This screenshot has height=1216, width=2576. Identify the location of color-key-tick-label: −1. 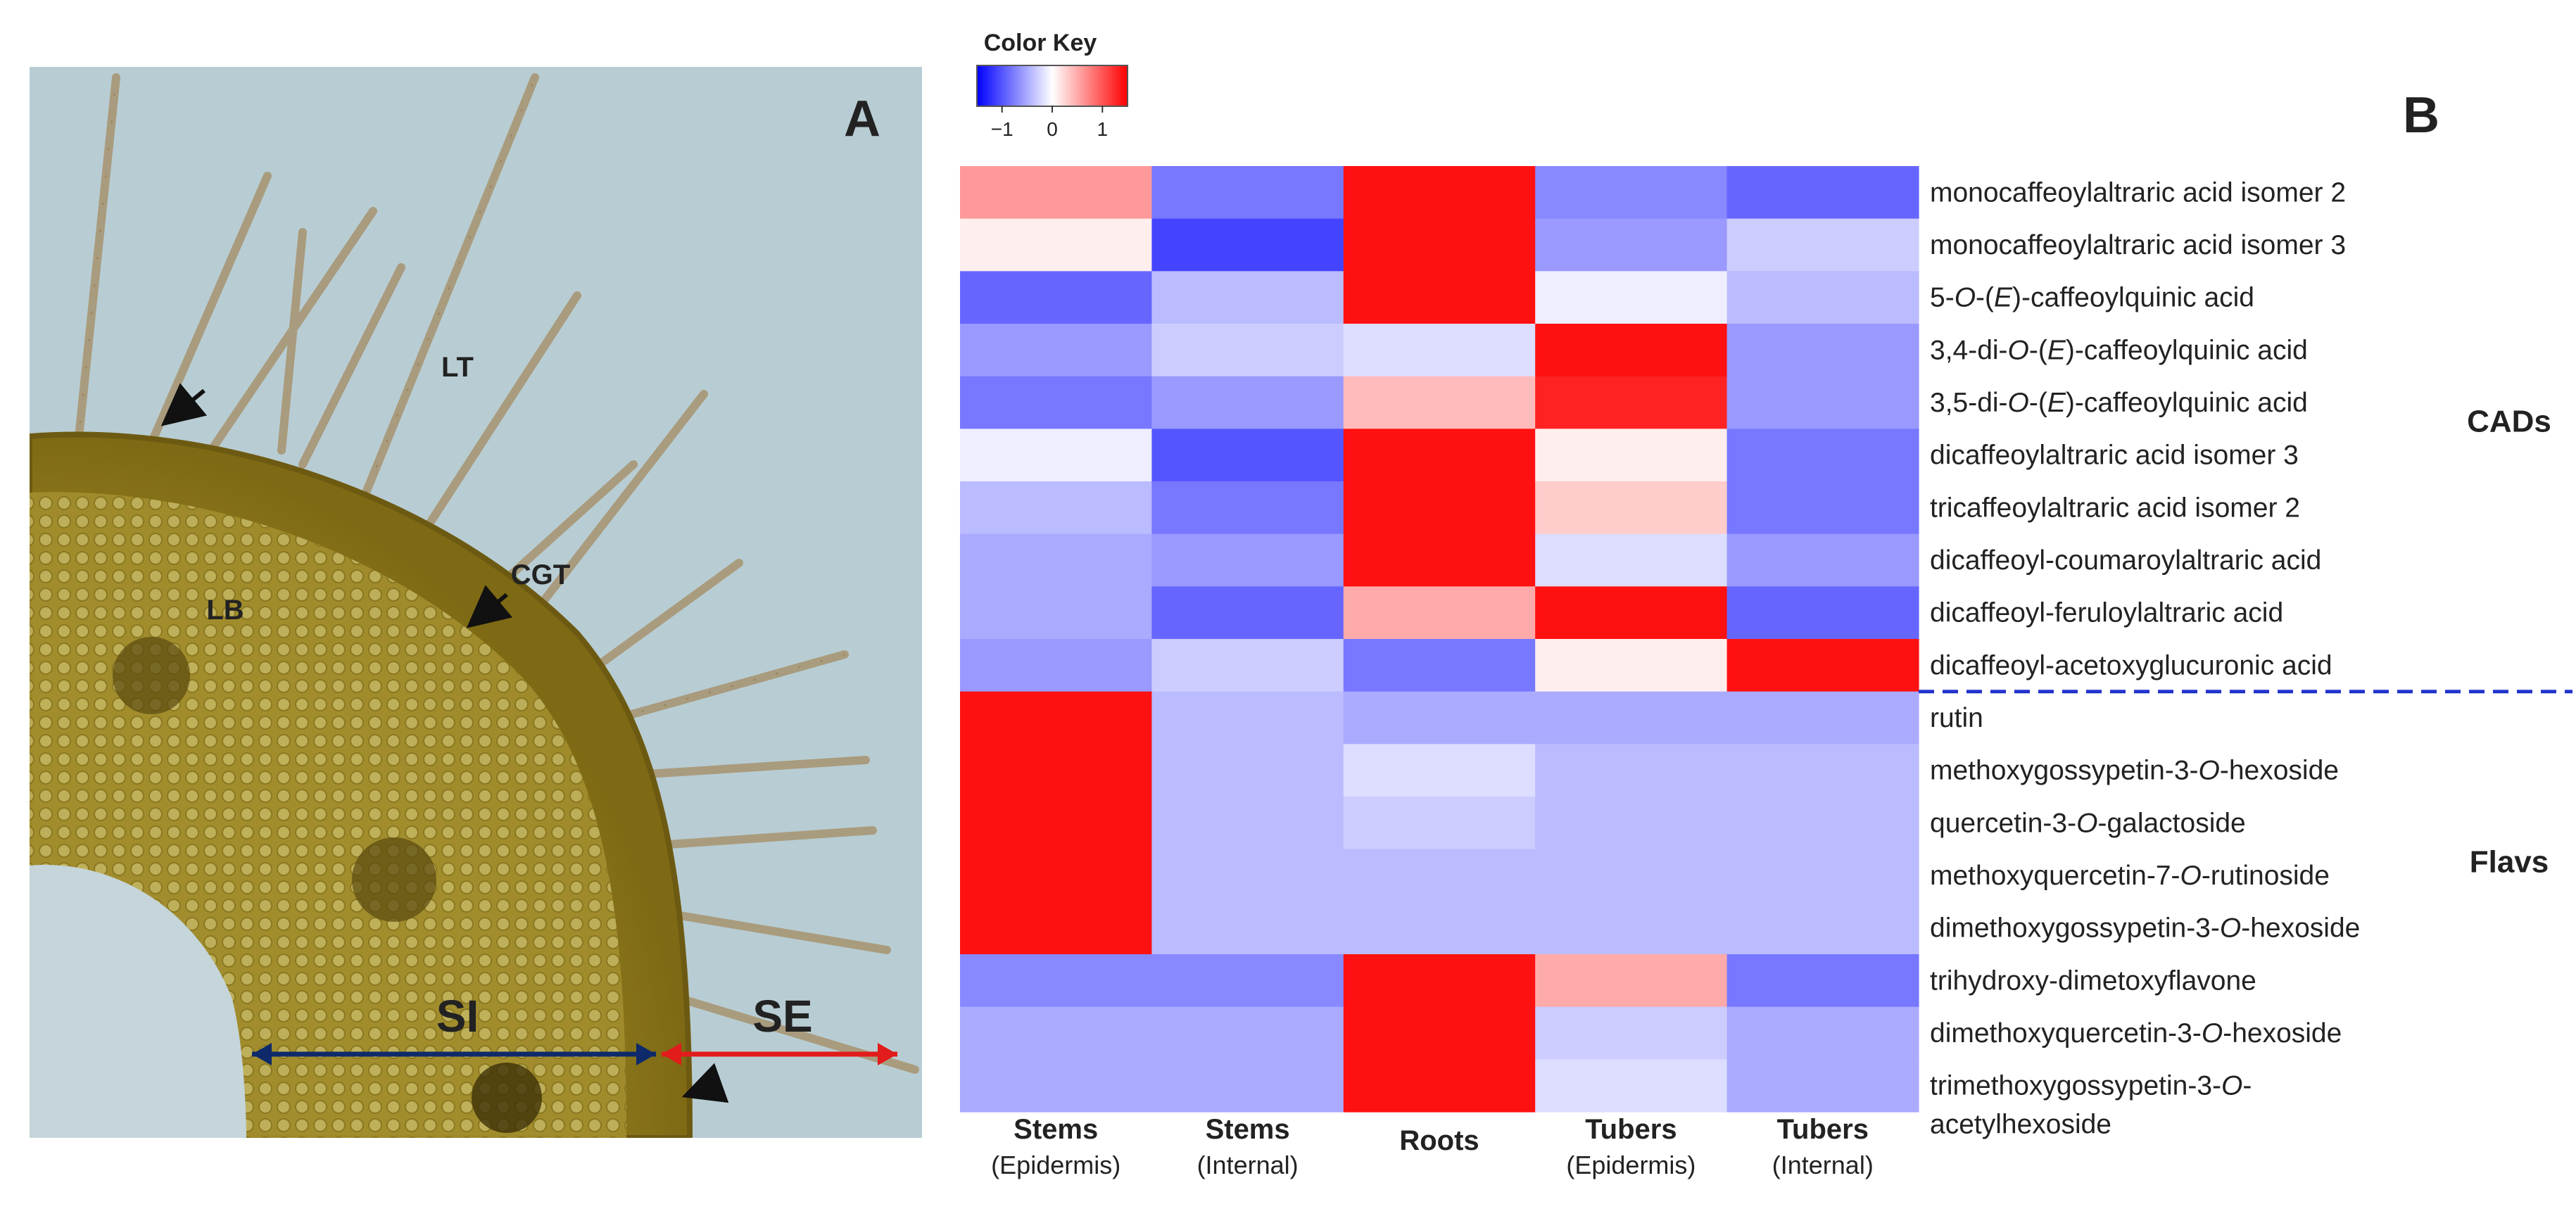
(1002, 129).